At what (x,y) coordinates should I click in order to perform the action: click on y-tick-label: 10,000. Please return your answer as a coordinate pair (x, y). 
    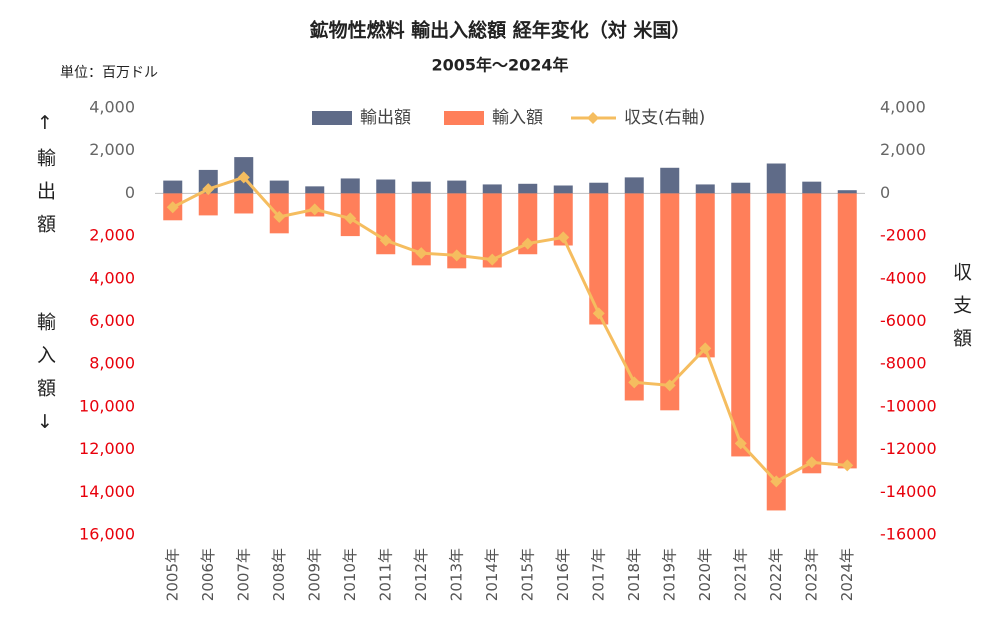
    Looking at the image, I should click on (107, 405).